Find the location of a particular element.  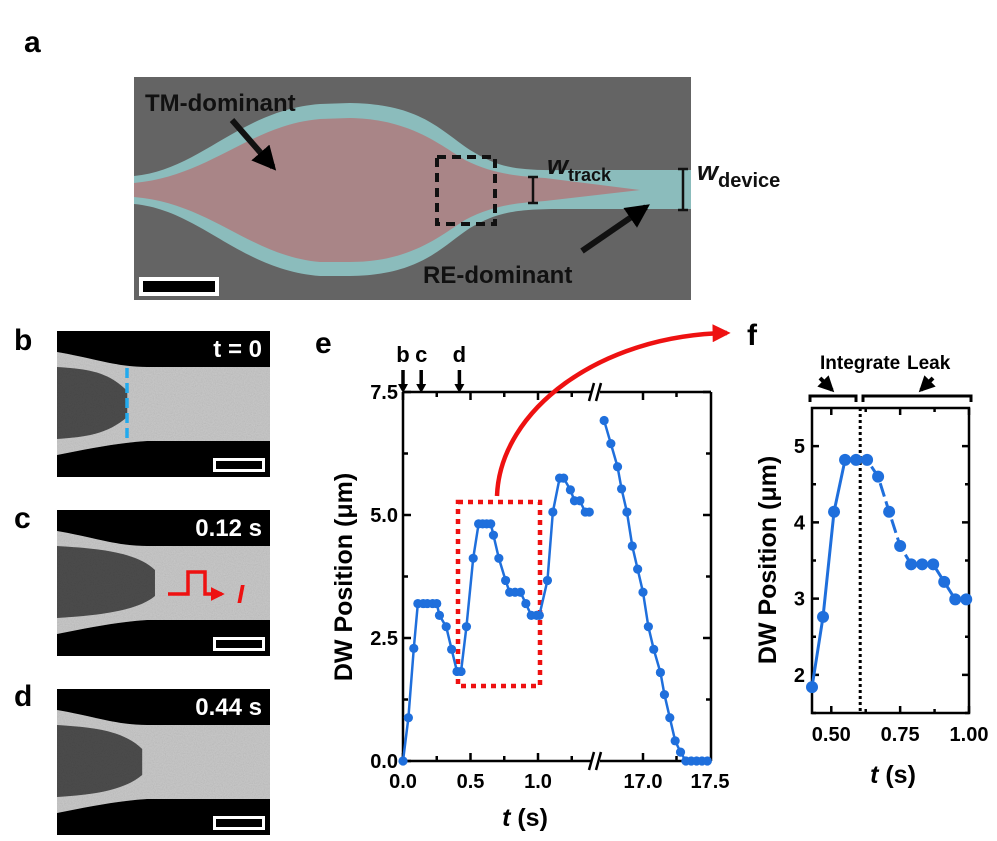

data-line-integrate is located at coordinates (833, 573).